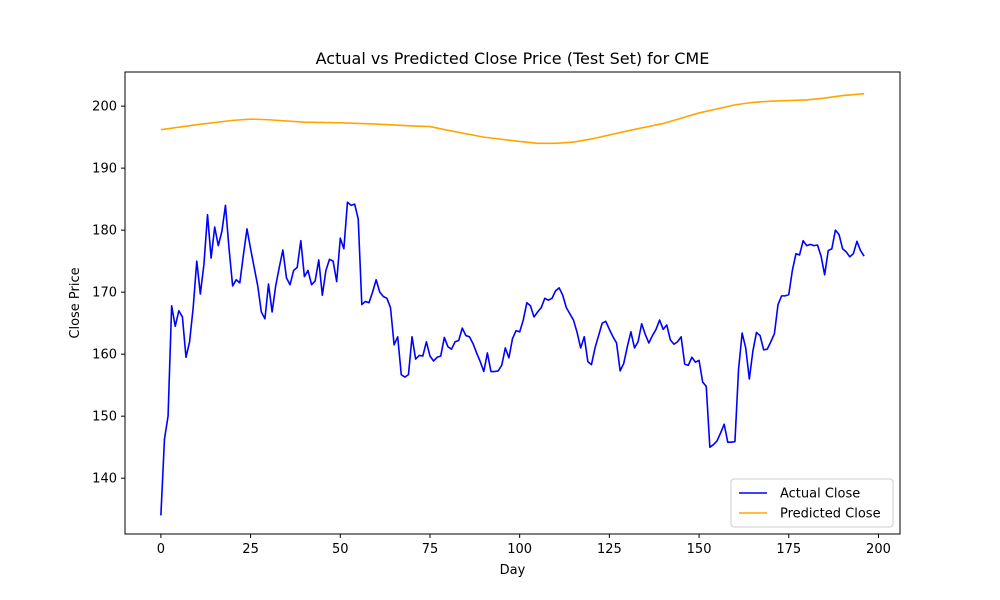 This screenshot has width=1000, height=600. Describe the element at coordinates (104, 107) in the screenshot. I see `y-tick-label: 200` at that location.